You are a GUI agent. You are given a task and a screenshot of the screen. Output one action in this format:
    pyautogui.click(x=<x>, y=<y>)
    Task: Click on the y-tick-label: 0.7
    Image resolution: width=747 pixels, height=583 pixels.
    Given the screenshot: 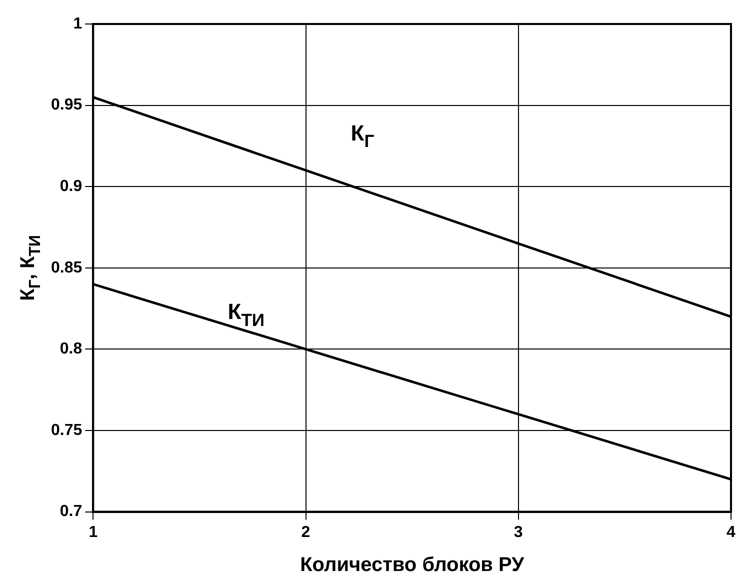 What is the action you would take?
    pyautogui.click(x=71, y=511)
    